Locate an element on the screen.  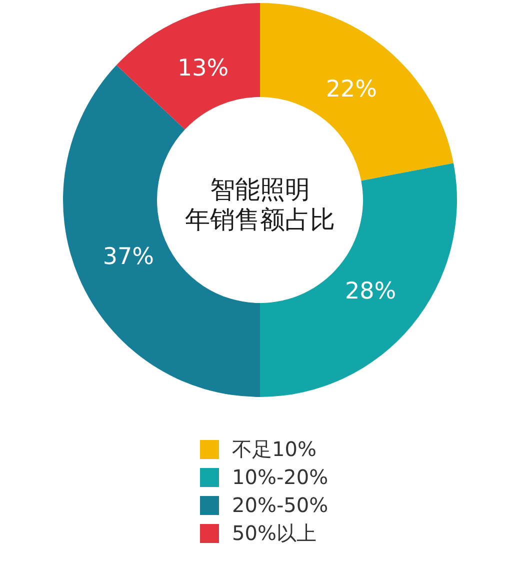
data-label: 22% is located at coordinates (351, 89).